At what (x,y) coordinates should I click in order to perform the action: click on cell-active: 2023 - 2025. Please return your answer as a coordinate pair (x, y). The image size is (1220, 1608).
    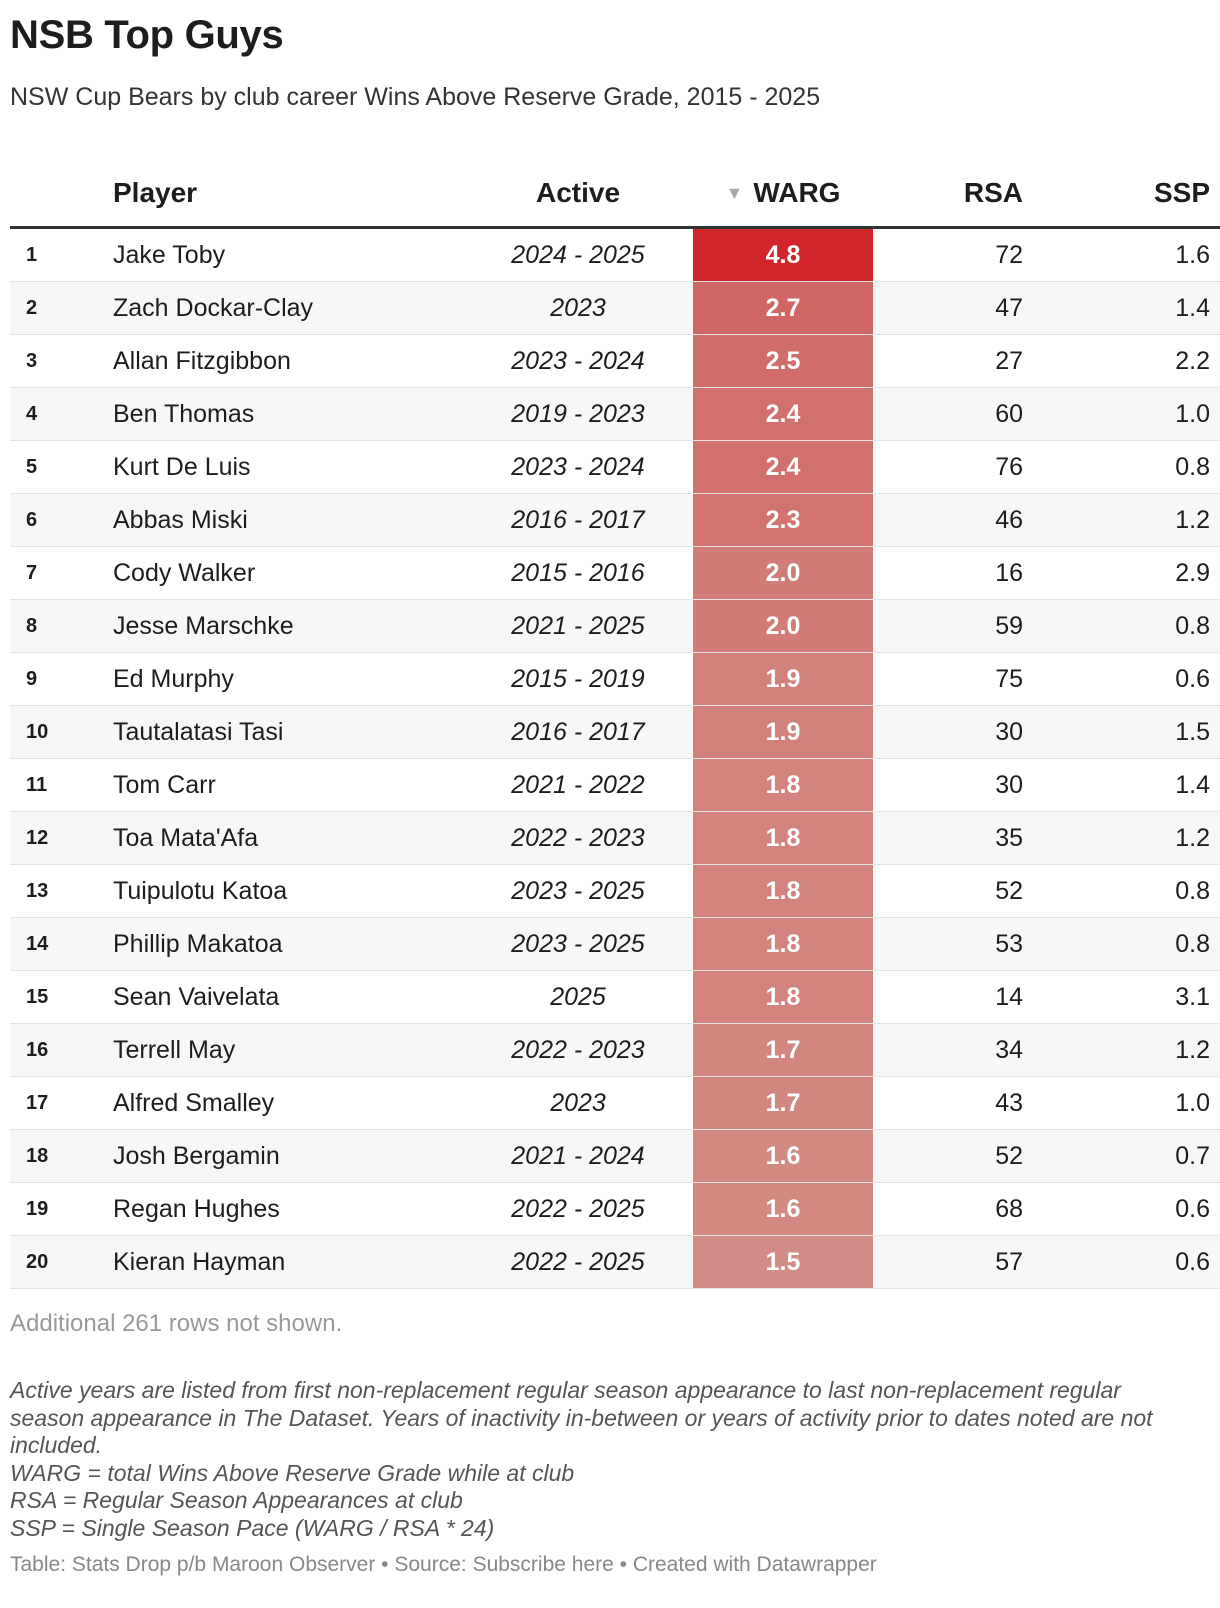
    Looking at the image, I should click on (578, 944).